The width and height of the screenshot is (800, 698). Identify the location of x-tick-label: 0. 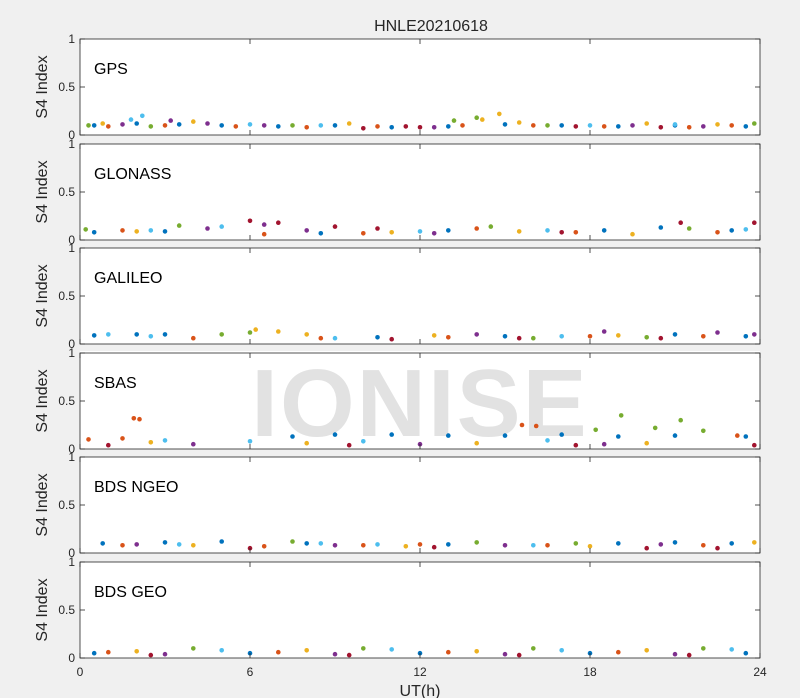
(80, 672).